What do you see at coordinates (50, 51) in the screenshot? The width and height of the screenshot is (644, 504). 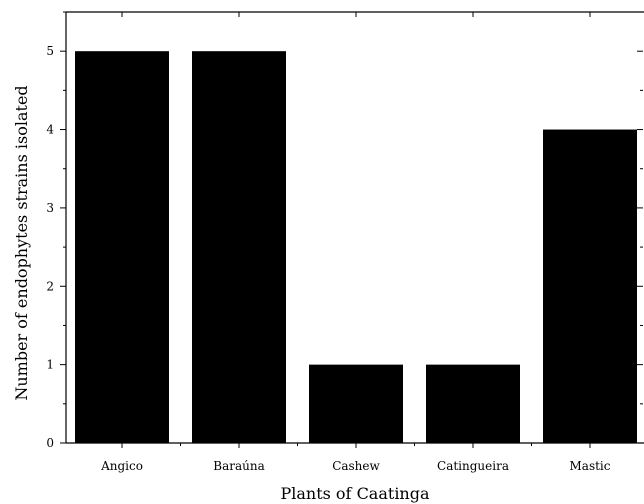 I see `y-tick-label: 5` at bounding box center [50, 51].